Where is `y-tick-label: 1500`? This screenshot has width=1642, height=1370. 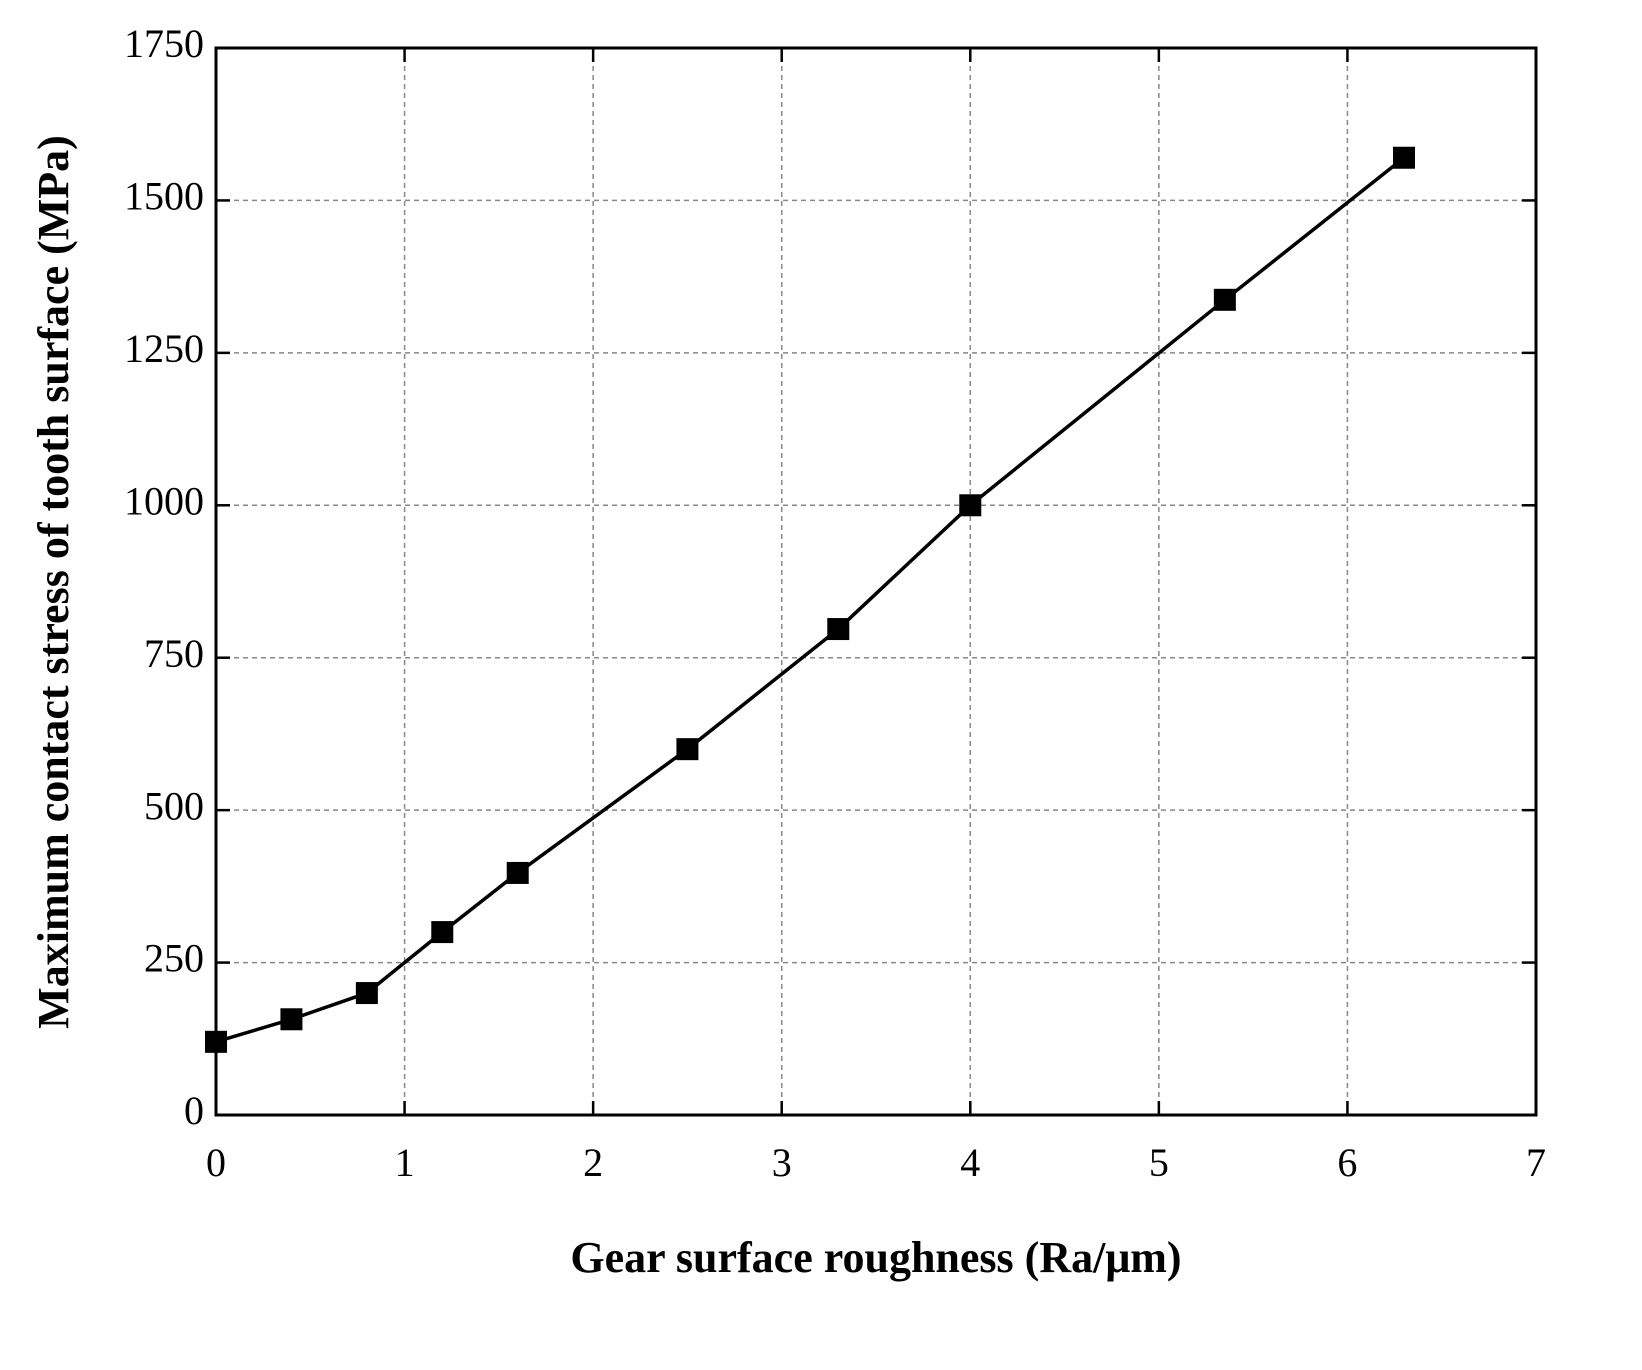 y-tick-label: 1500 is located at coordinates (164, 196).